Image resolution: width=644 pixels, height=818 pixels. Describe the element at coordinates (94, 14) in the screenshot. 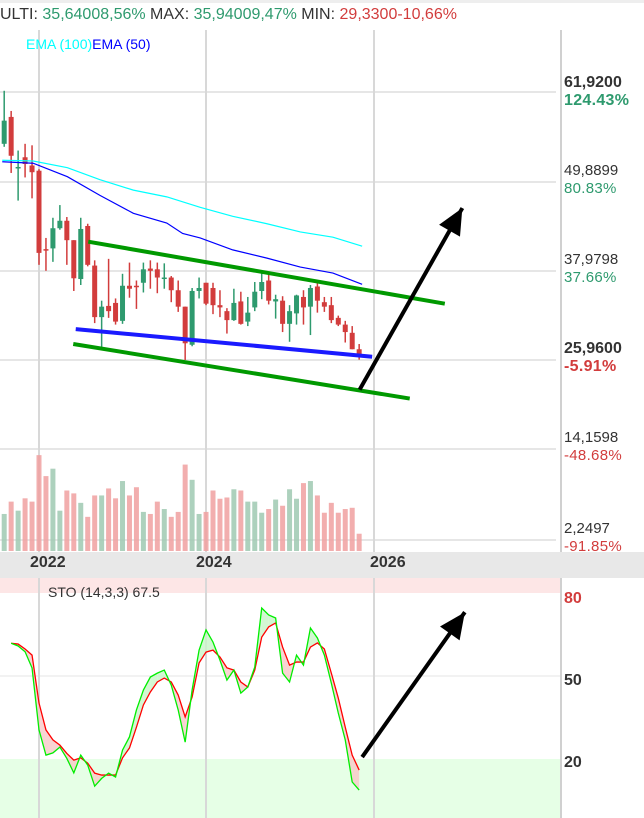

I see `last-value: 35,64008,56%` at that location.